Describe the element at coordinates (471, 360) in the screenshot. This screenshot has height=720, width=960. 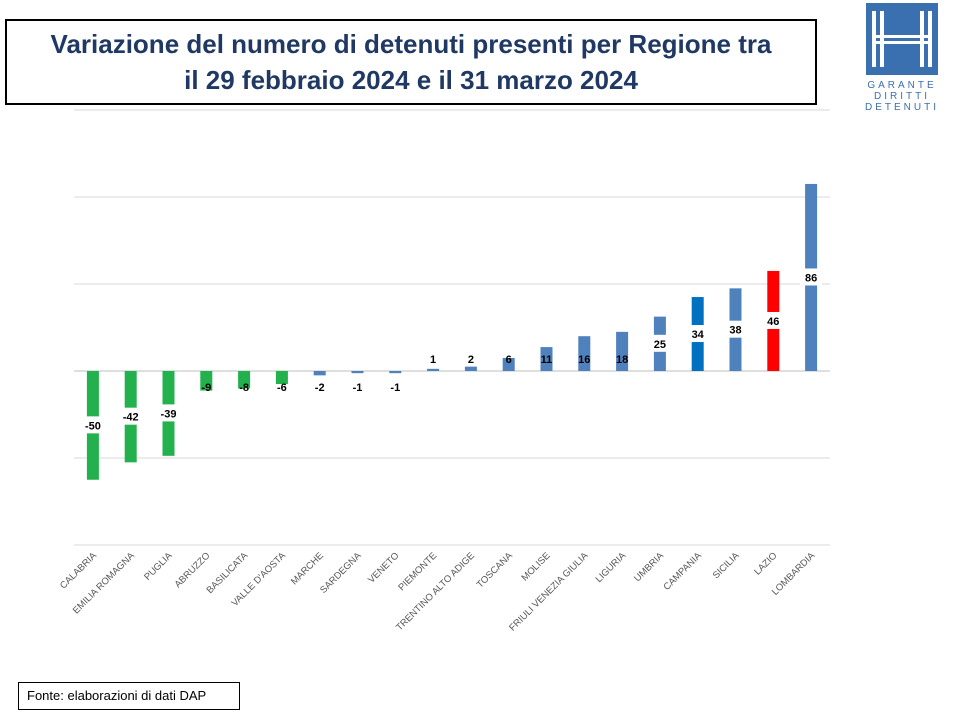
I see `data-label: 2` at that location.